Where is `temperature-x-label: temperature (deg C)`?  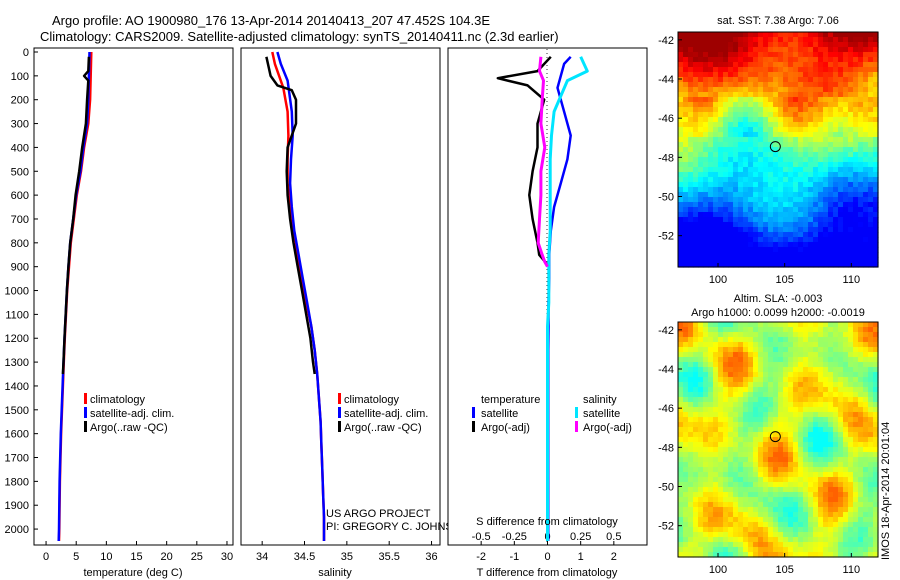
temperature-x-label: temperature (deg C) is located at coordinates (132, 573).